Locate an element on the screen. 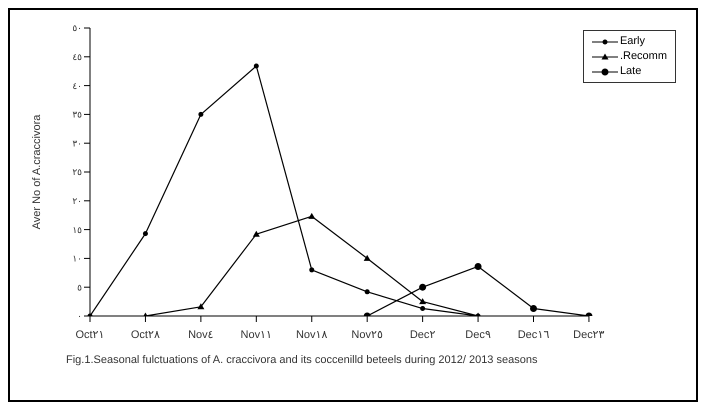 Image resolution: width=708 pixels, height=412 pixels. x-tick-label: Dec٩ is located at coordinates (478, 334).